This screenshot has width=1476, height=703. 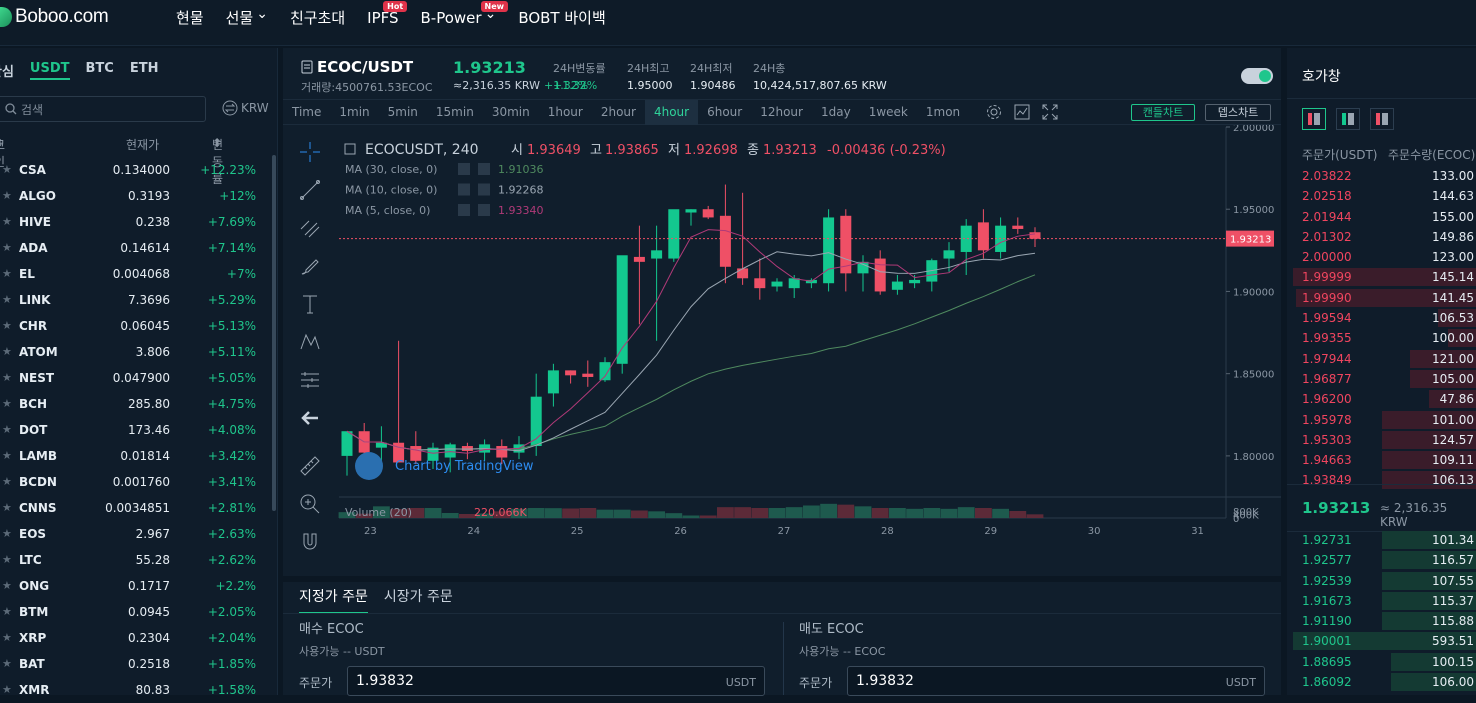 What do you see at coordinates (333, 600) in the screenshot?
I see `tab-limit-order: 지정가 주문` at bounding box center [333, 600].